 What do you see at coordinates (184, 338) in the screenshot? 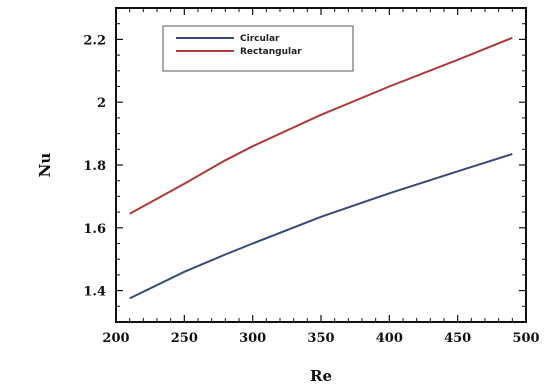
I see `x-tick-label: 250` at bounding box center [184, 338].